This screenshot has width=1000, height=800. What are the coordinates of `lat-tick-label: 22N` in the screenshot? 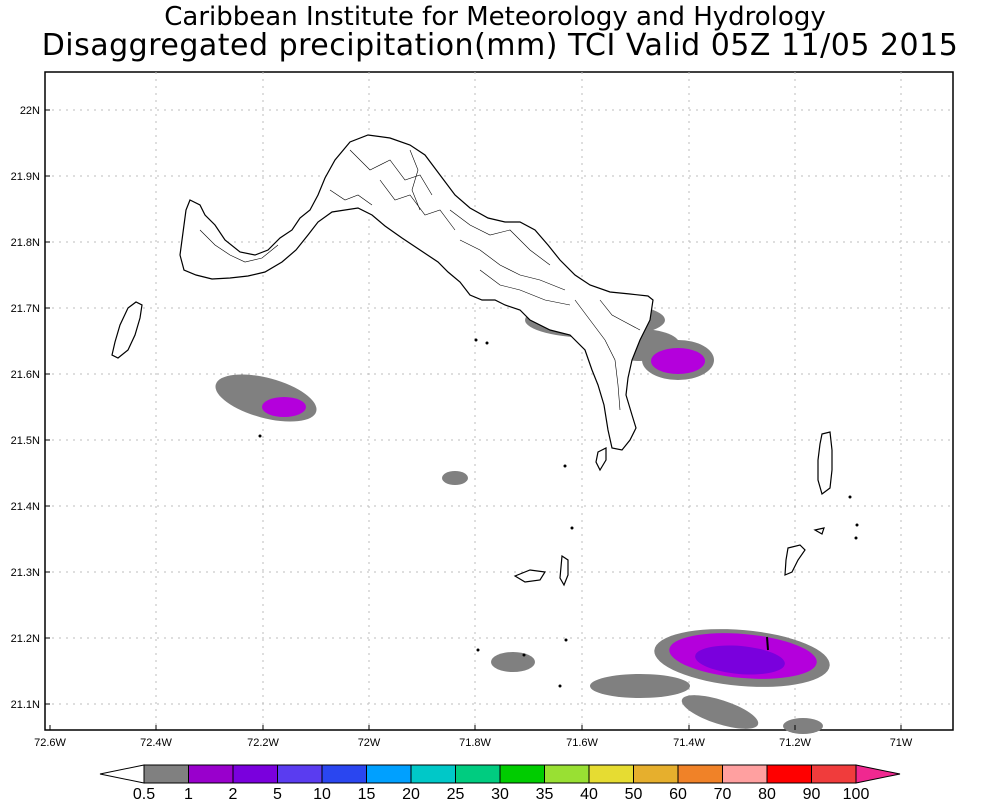 It's located at (30, 111).